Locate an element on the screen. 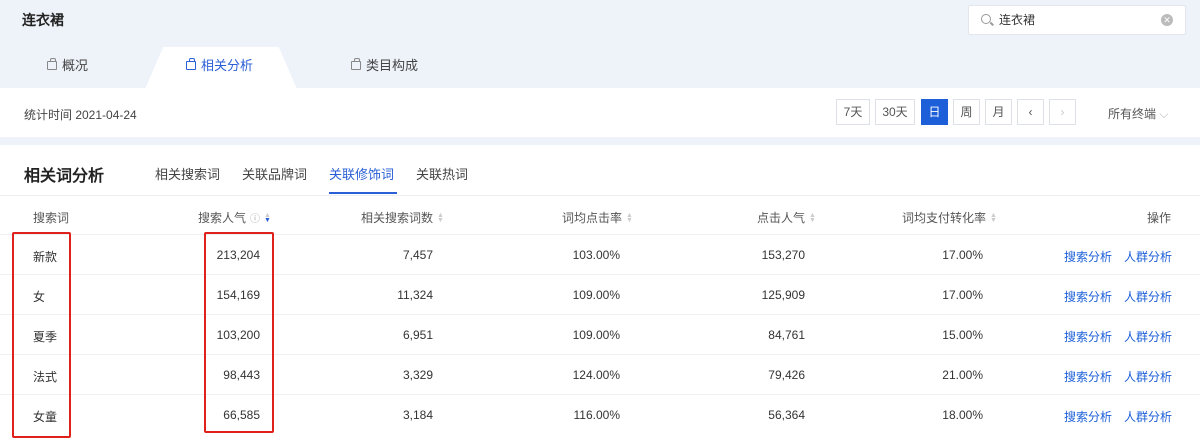 This screenshot has width=1200, height=442. col-actions: 操作 is located at coordinates (1159, 217).